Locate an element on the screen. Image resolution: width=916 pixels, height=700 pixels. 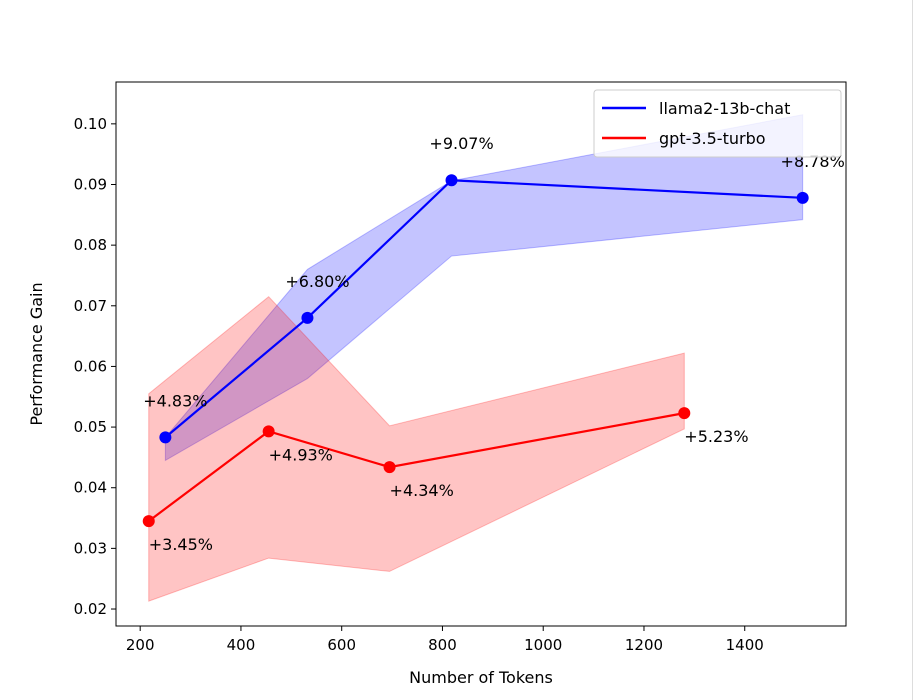
figure-edge is located at coordinates (912, 350).